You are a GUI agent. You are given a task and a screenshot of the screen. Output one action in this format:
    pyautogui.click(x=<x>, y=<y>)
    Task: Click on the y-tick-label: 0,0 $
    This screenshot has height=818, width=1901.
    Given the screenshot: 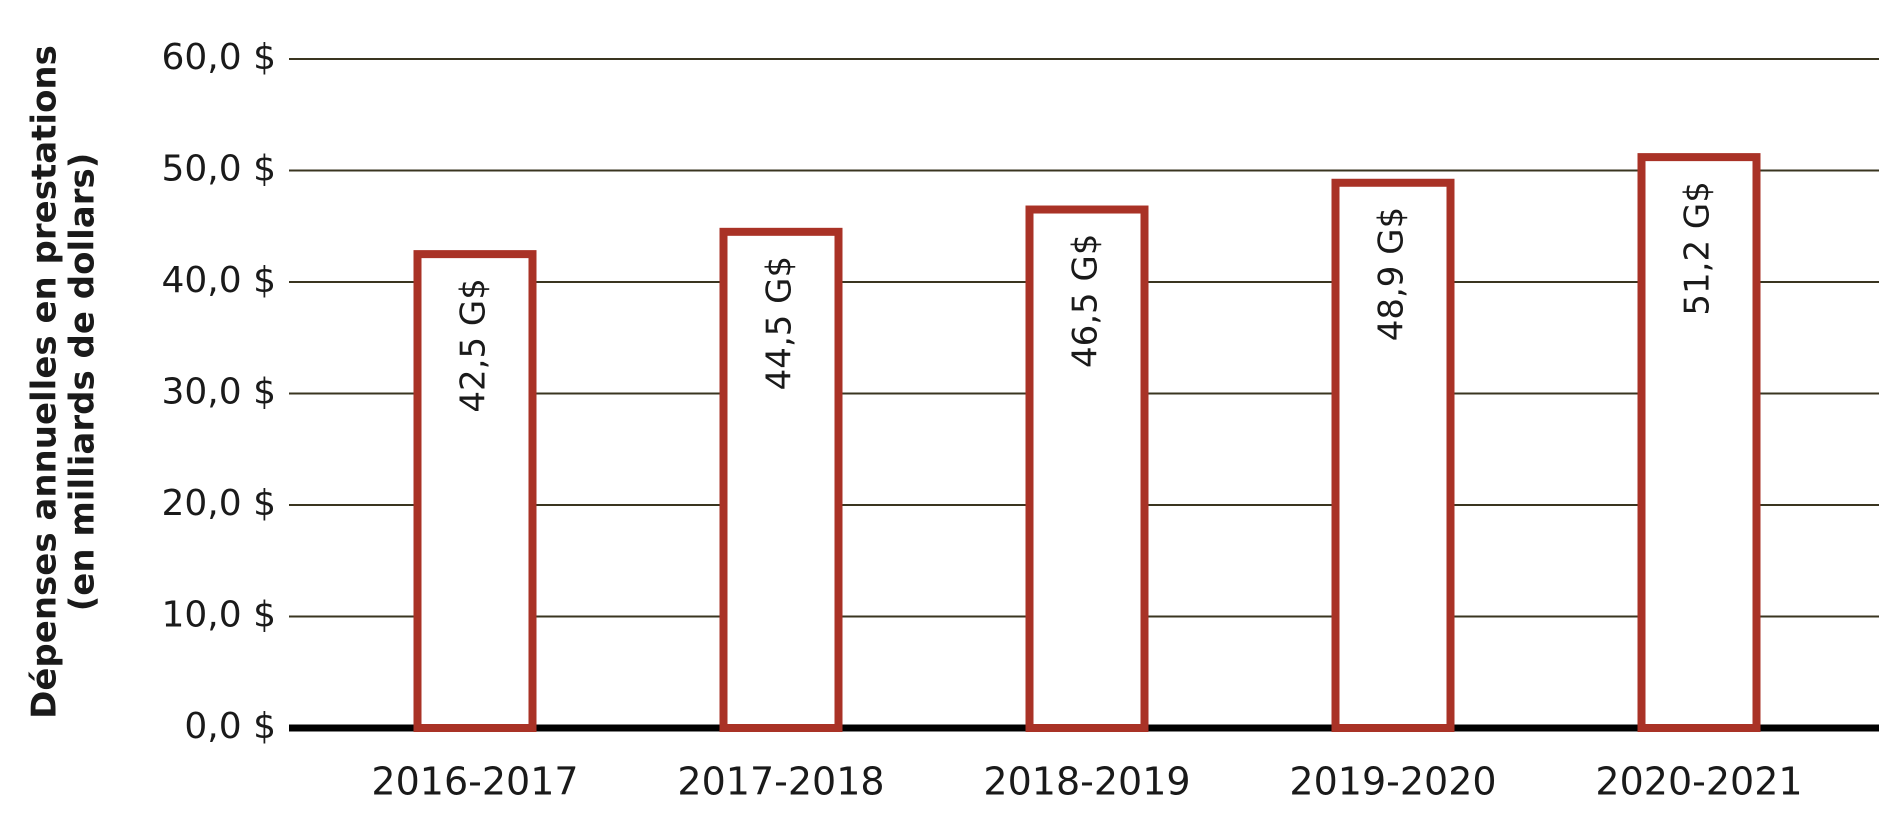 What is the action you would take?
    pyautogui.click(x=230, y=726)
    